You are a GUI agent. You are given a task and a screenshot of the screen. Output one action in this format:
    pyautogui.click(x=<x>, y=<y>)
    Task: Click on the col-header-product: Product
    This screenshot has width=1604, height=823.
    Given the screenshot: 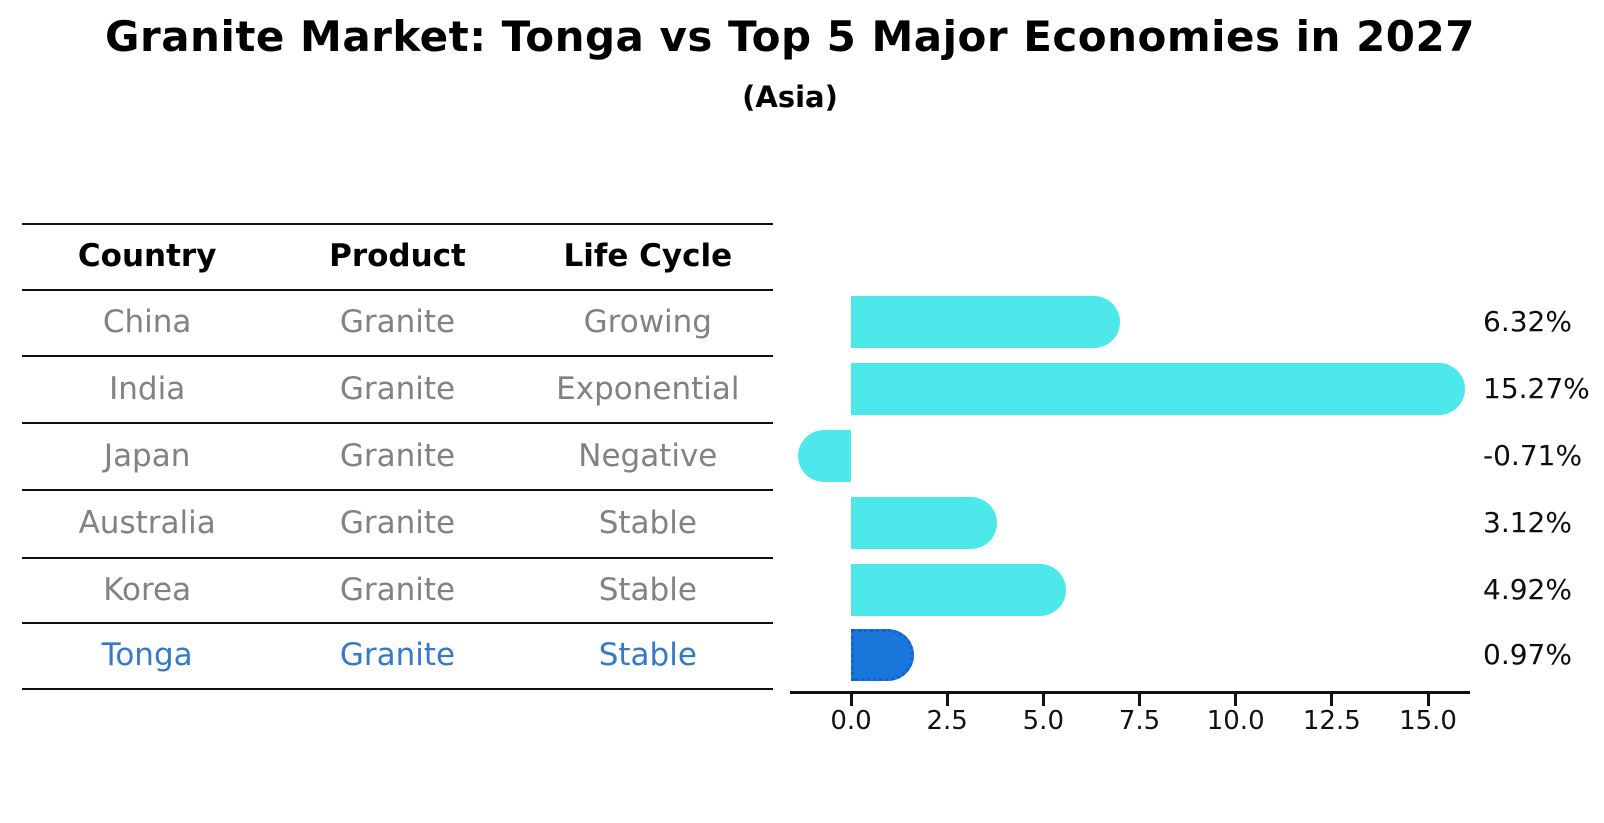 What is the action you would take?
    pyautogui.click(x=397, y=256)
    